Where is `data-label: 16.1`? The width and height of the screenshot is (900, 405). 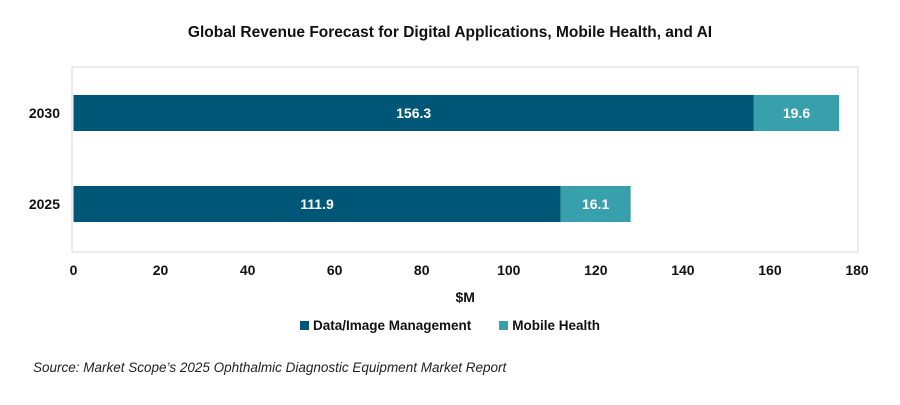 data-label: 16.1 is located at coordinates (595, 204).